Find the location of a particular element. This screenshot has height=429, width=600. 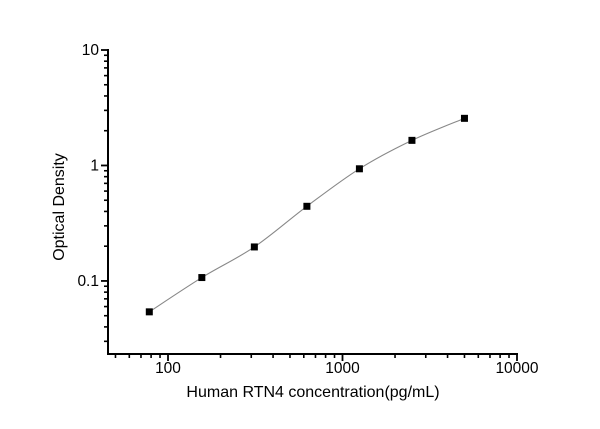

x-tick-label: 10000 is located at coordinates (516, 368).